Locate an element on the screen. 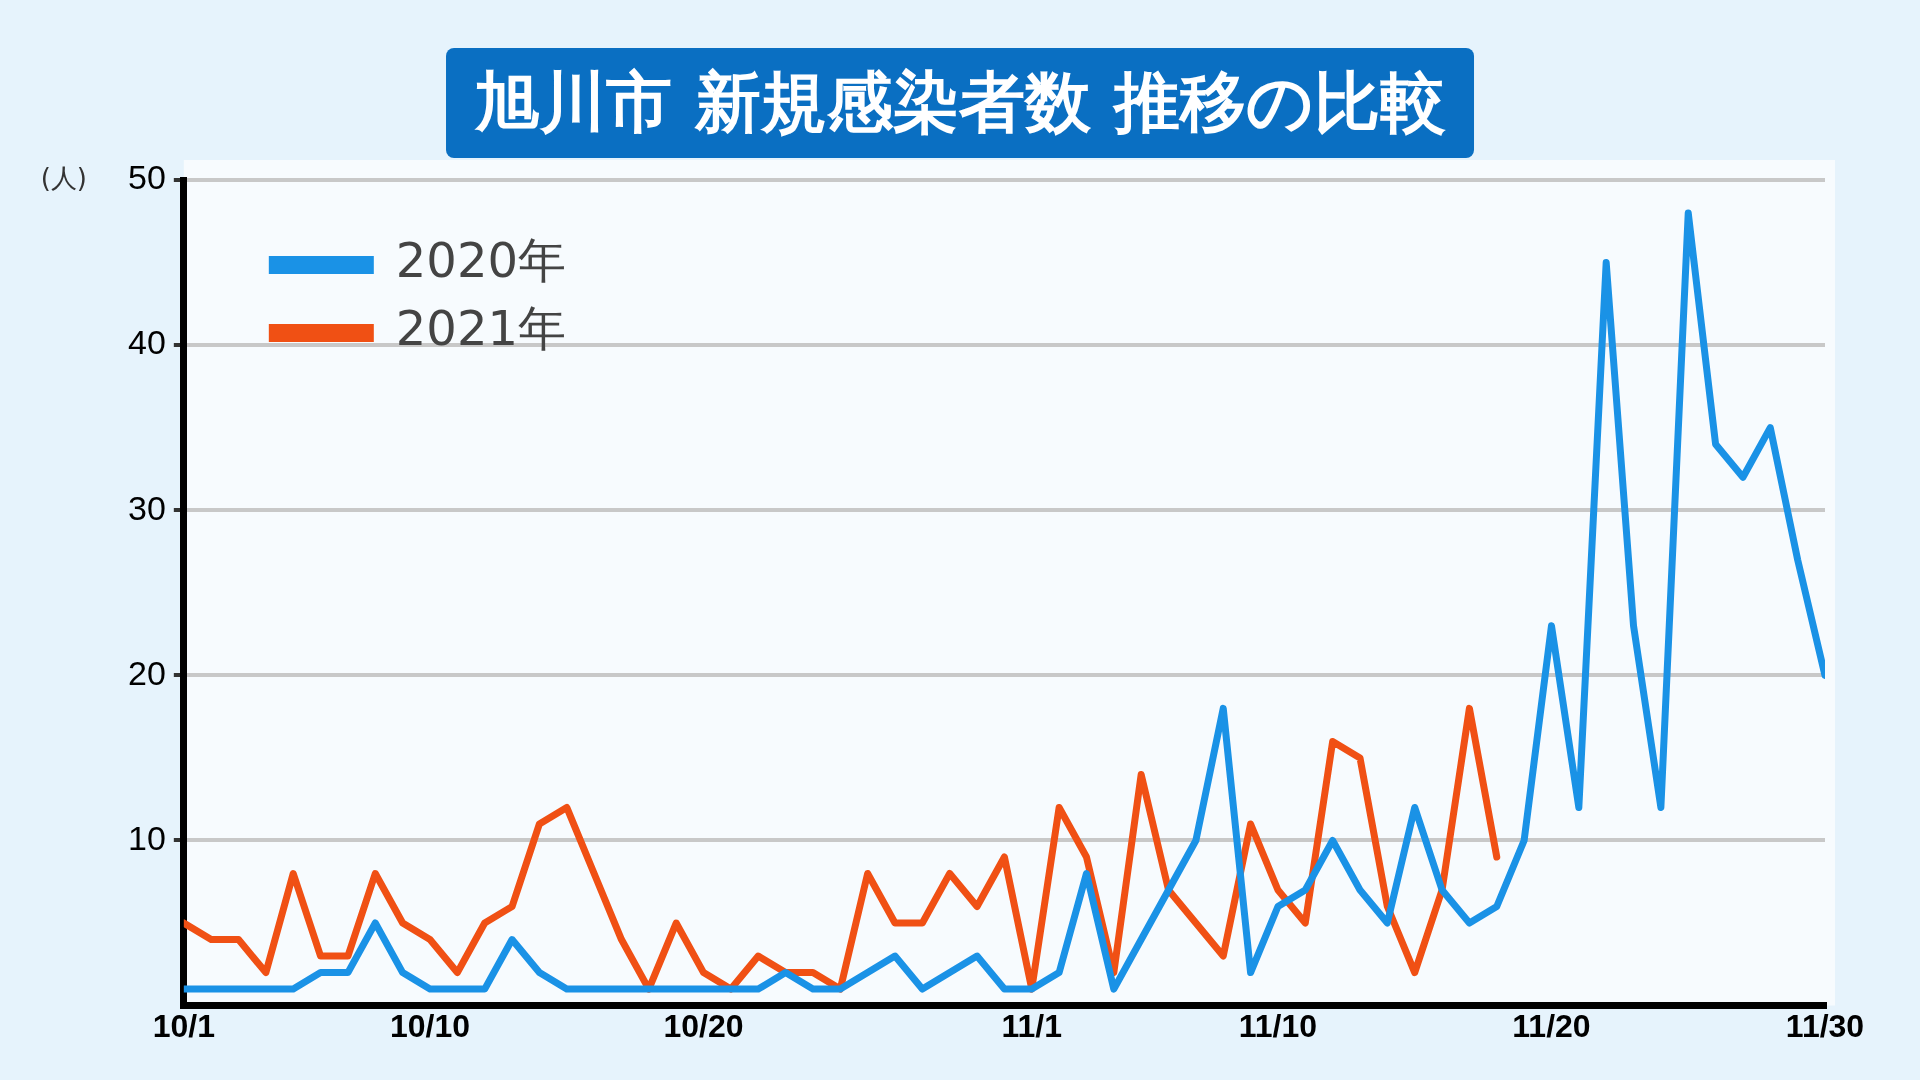 This screenshot has width=1920, height=1080. legend-label: 2020年 is located at coordinates (480, 260).